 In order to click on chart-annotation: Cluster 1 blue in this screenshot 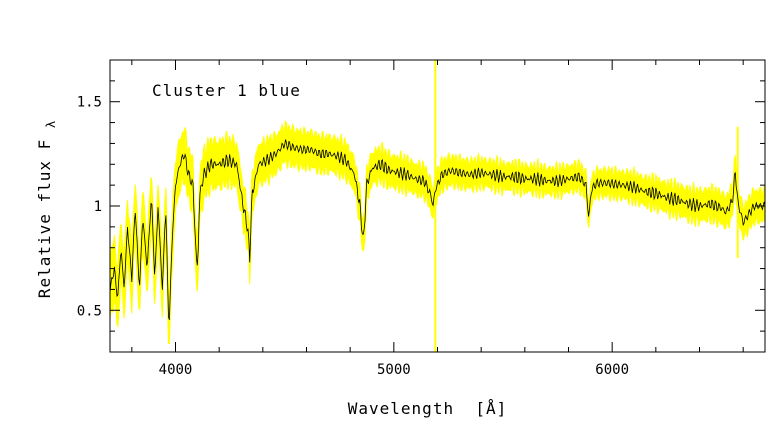, I will do `click(226, 90)`.